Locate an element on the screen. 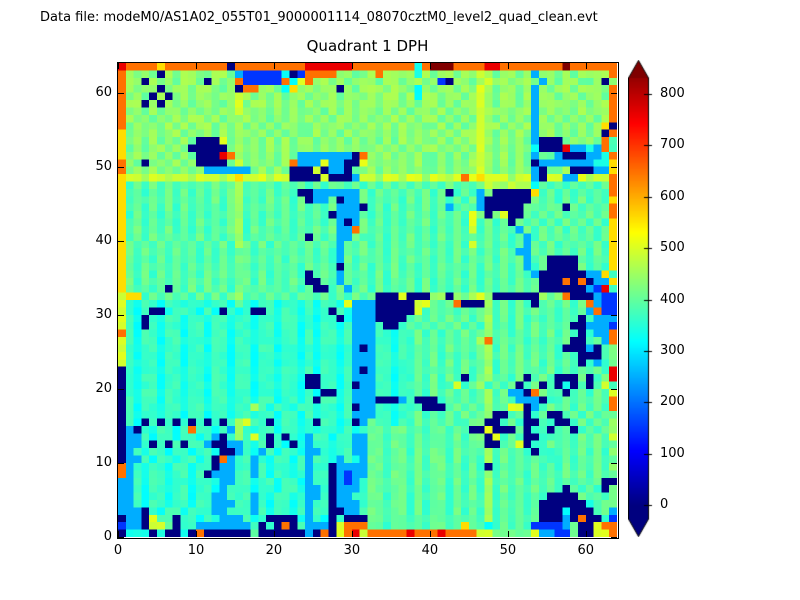 The height and width of the screenshot is (600, 800). chart-title: Quadrant 1 DPH is located at coordinates (367, 46).